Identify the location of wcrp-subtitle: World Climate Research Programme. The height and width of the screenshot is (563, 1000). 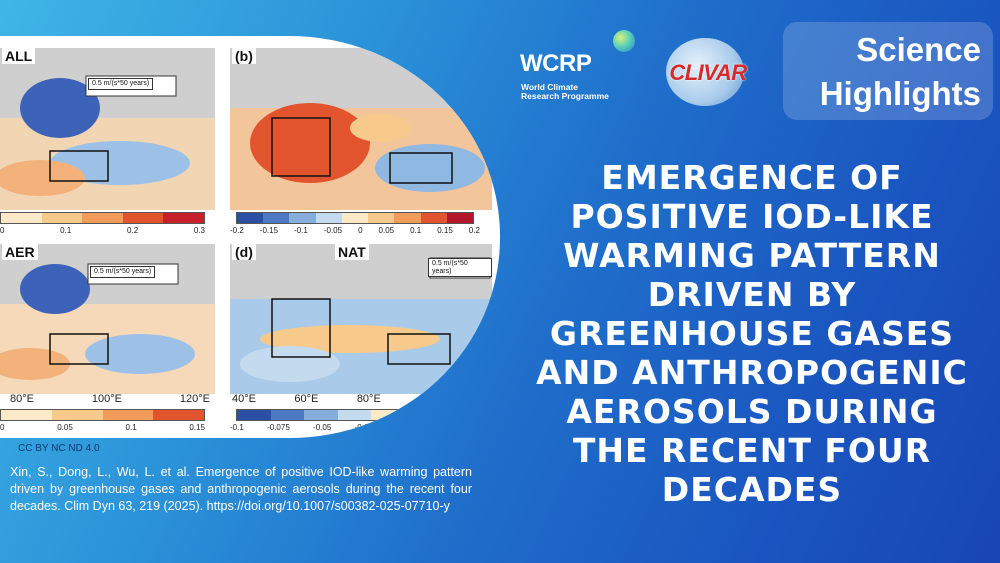
(565, 92).